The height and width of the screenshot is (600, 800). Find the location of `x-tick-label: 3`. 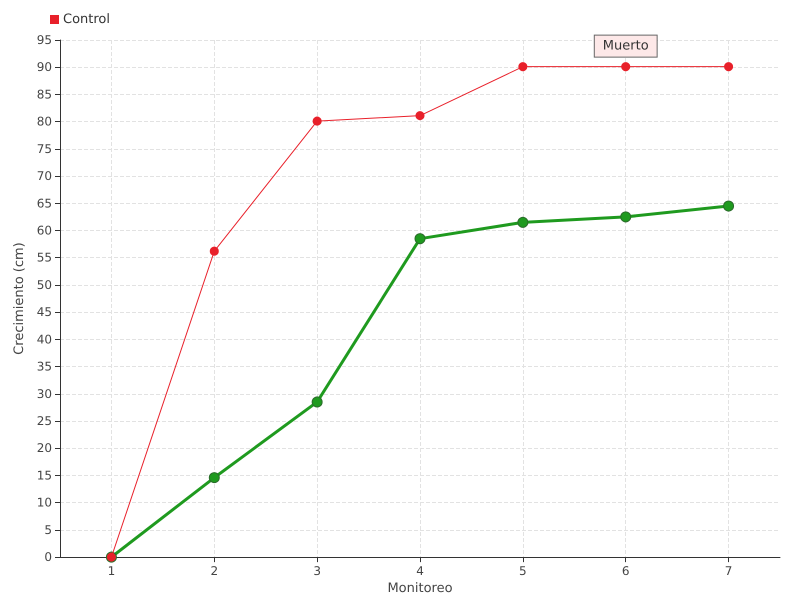

x-tick-label: 3 is located at coordinates (317, 571).